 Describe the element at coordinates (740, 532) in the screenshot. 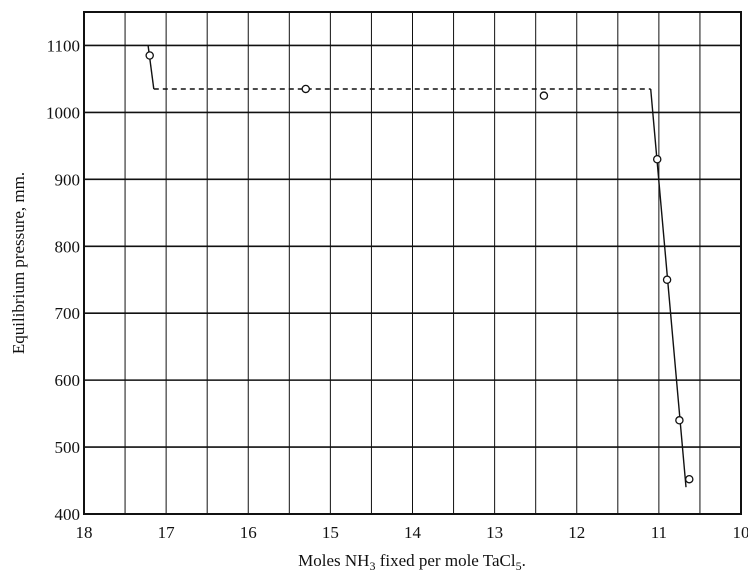

I see `x-tick-label: 10` at that location.